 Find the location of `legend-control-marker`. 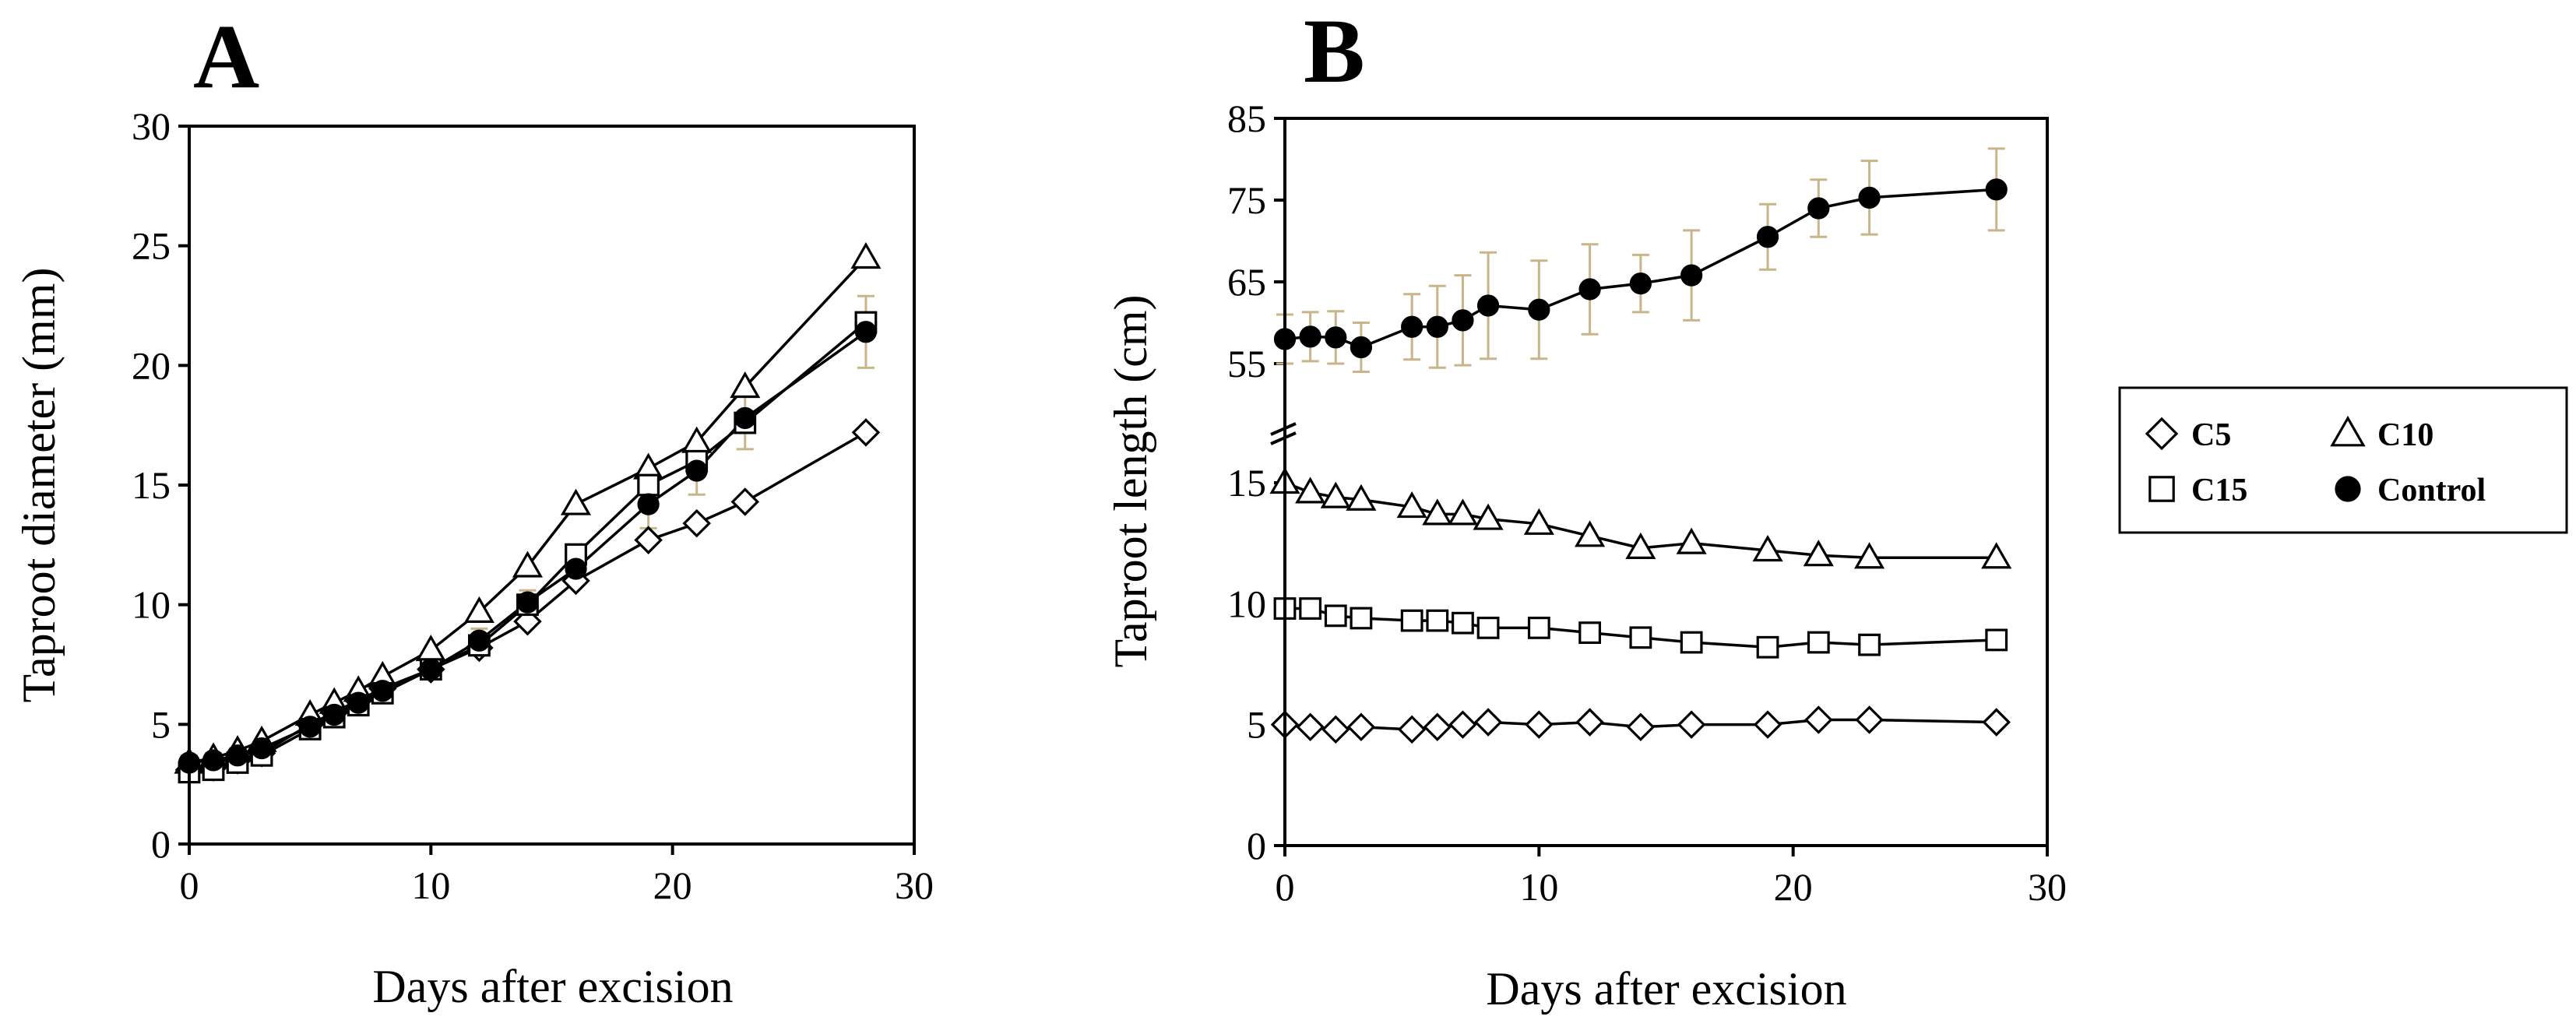

legend-control-marker is located at coordinates (2348, 489).